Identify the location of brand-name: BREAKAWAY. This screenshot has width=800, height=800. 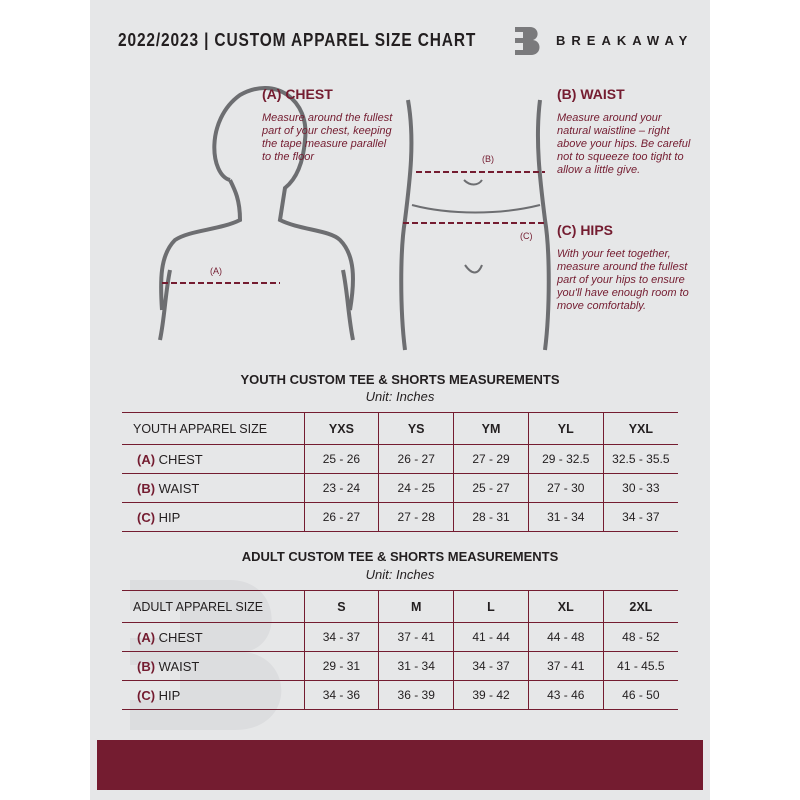
(625, 40).